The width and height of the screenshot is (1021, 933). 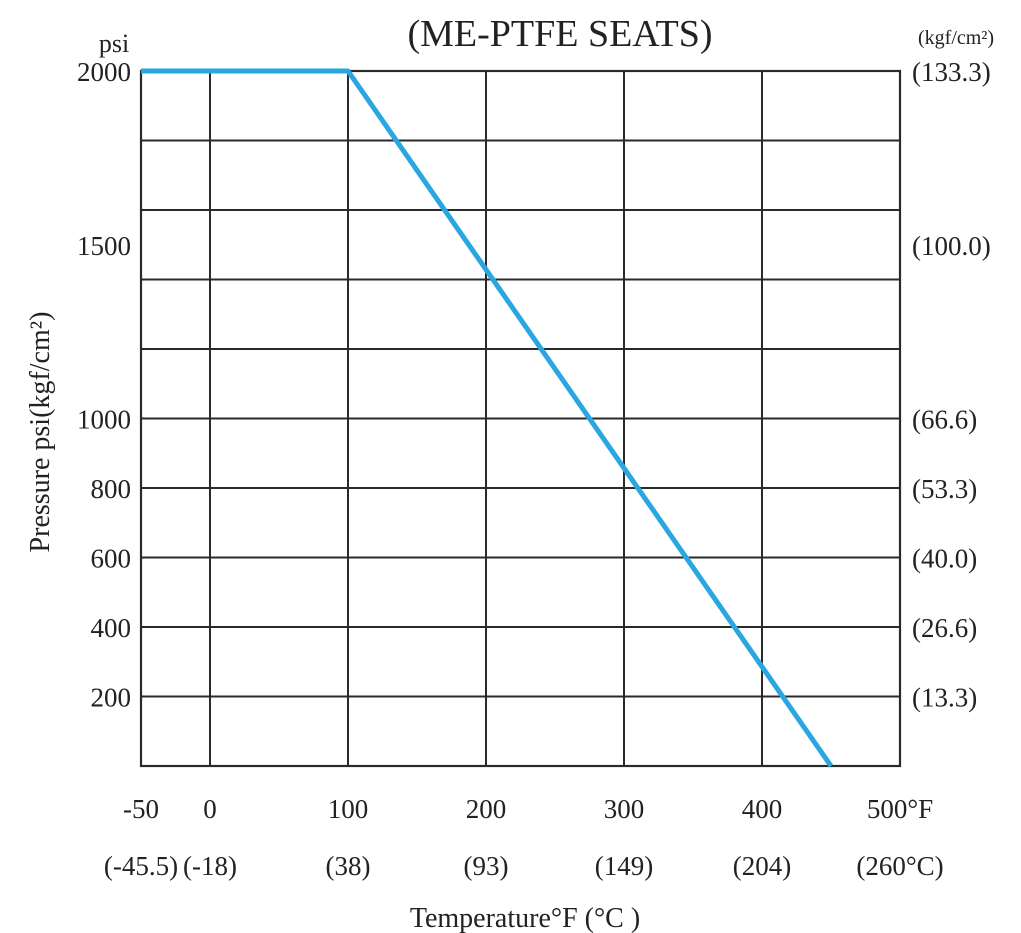 What do you see at coordinates (944, 559) in the screenshot?
I see `y-tick-label-kgf: (40.0)` at bounding box center [944, 559].